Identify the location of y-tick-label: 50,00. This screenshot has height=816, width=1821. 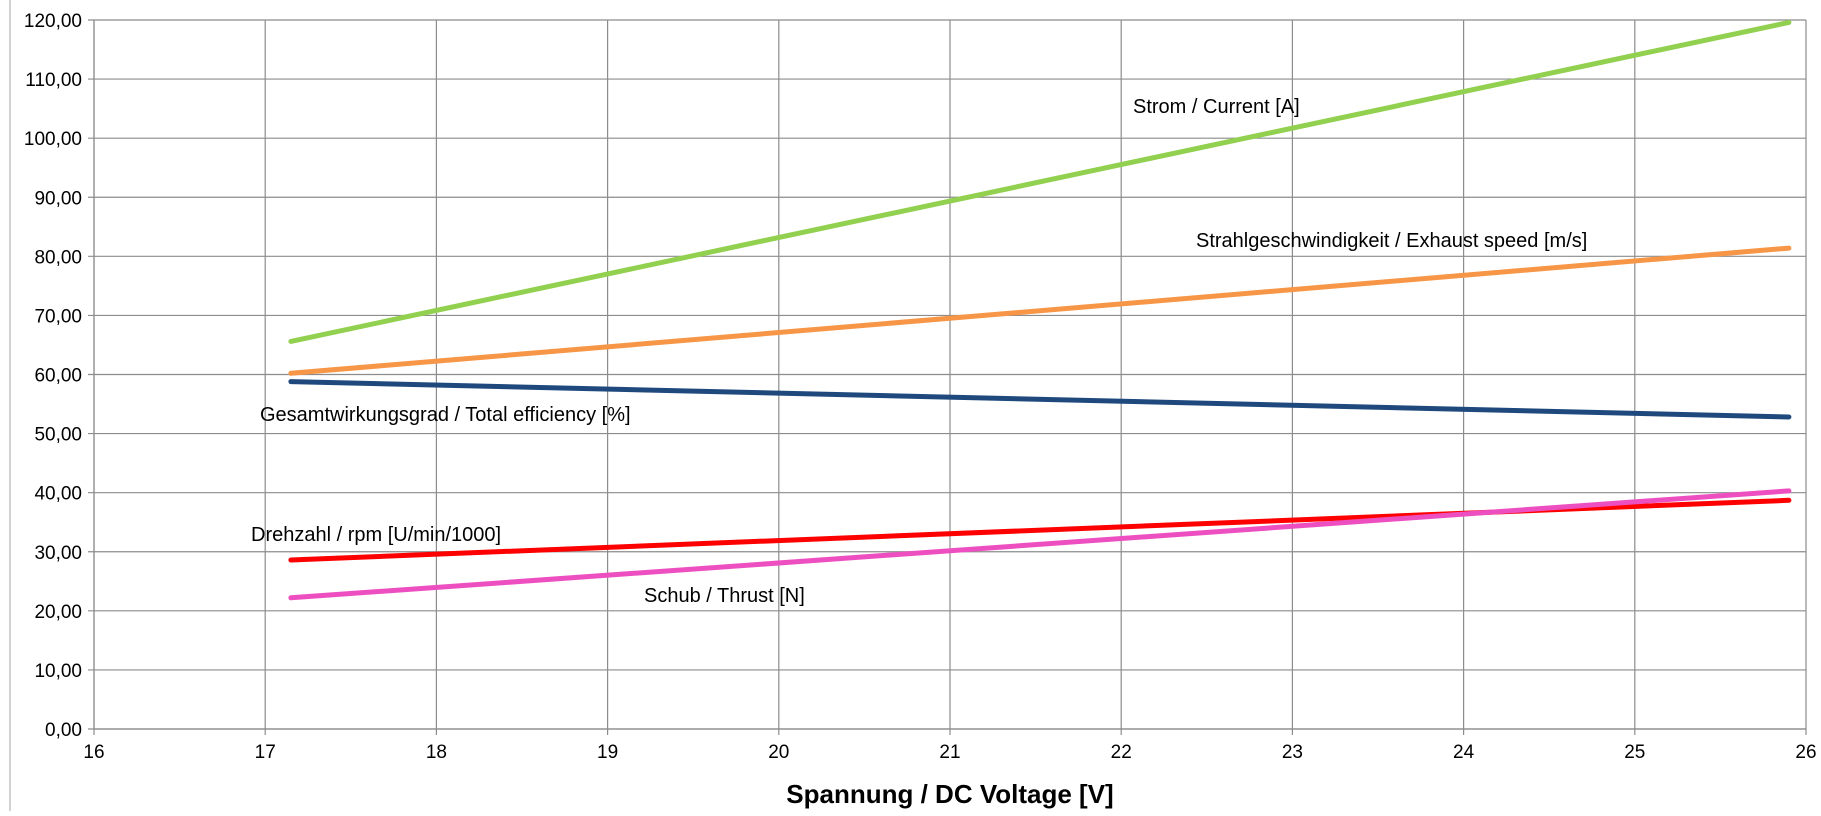
(58, 435).